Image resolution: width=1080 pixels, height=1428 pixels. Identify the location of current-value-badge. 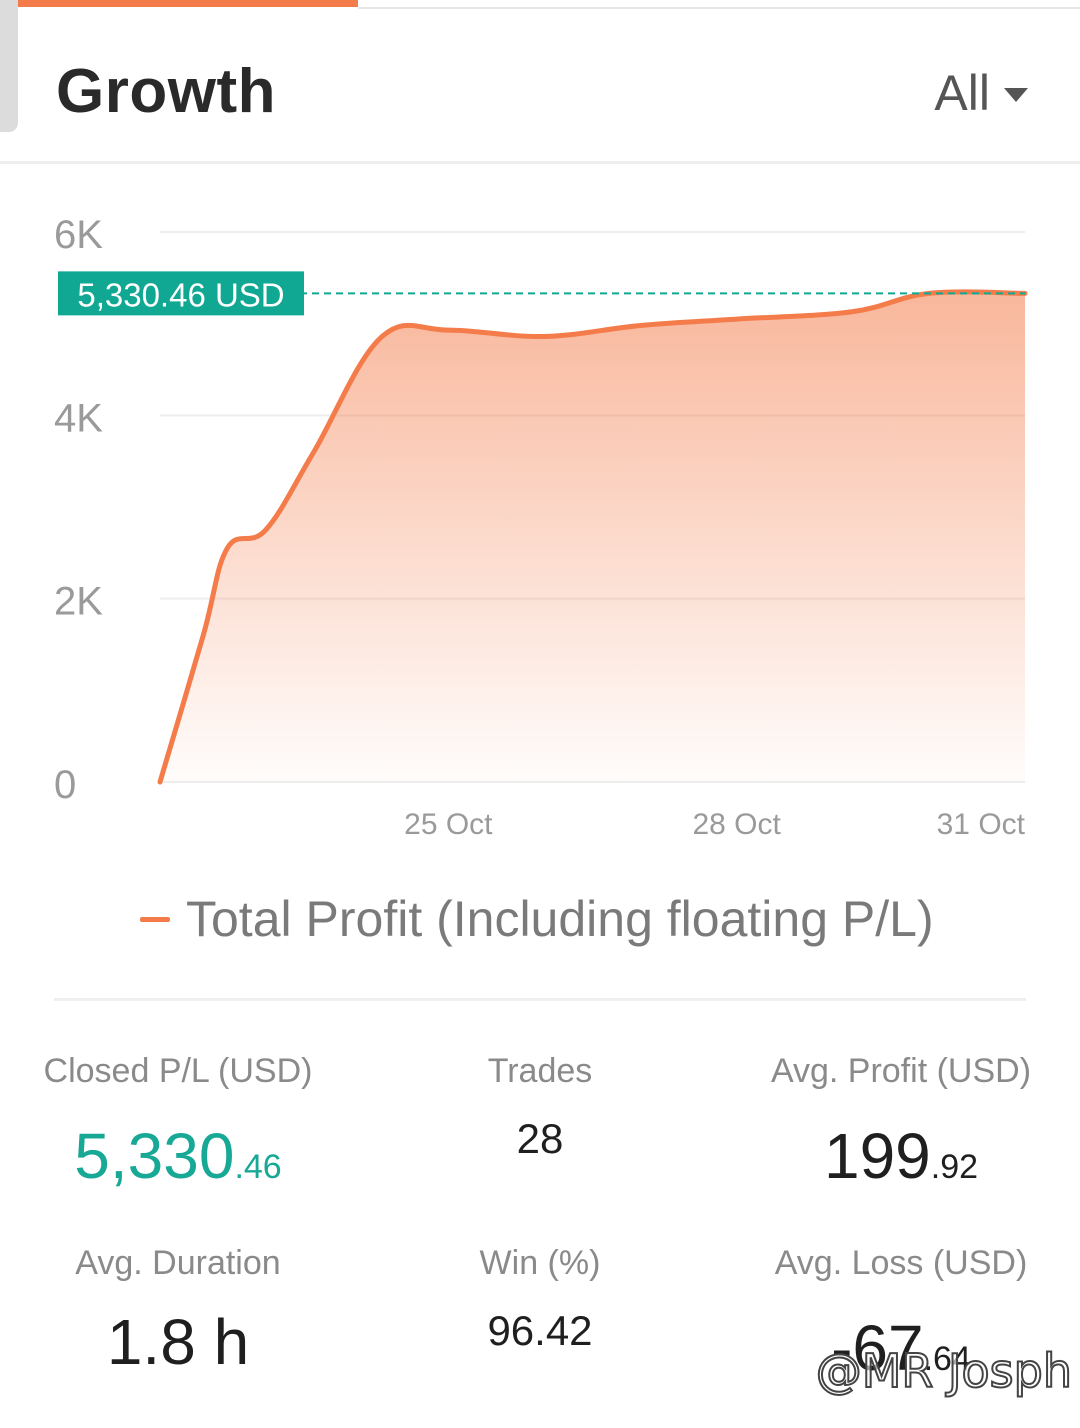
(181, 293).